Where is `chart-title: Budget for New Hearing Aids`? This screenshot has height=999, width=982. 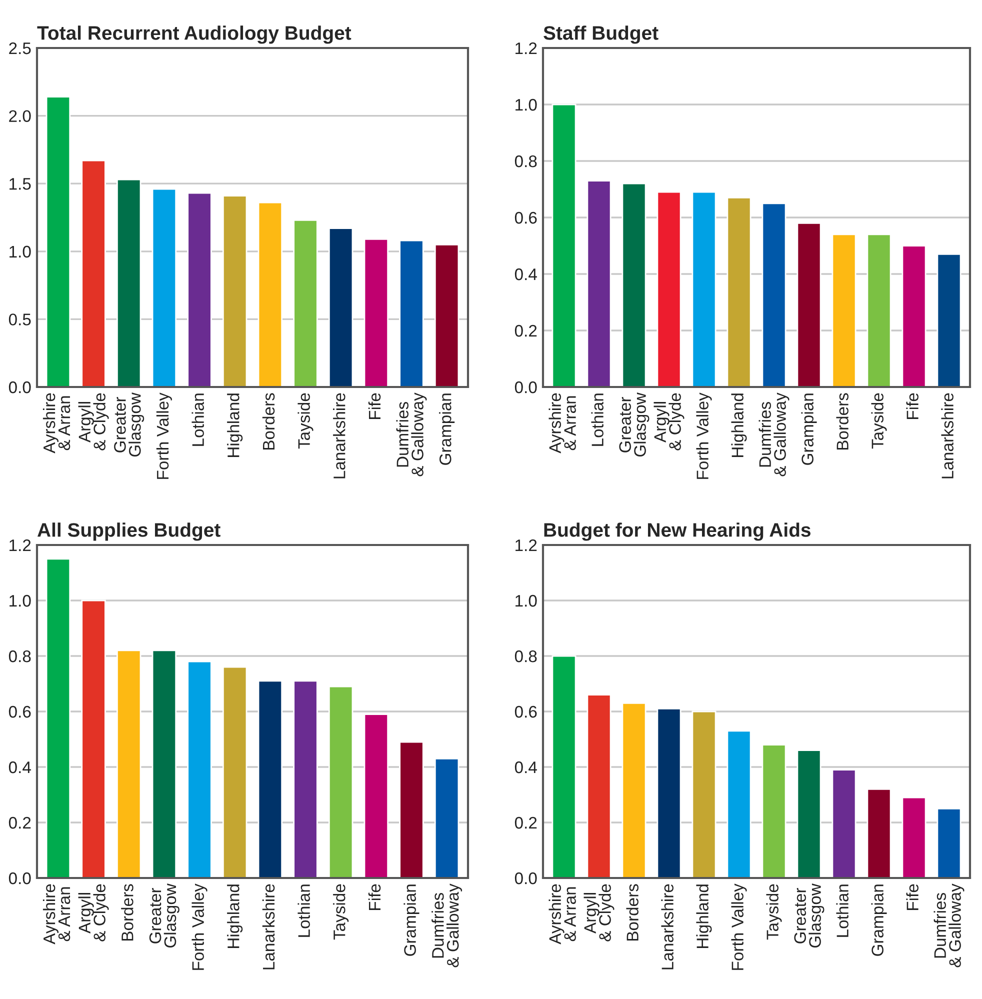
chart-title: Budget for New Hearing Aids is located at coordinates (677, 531).